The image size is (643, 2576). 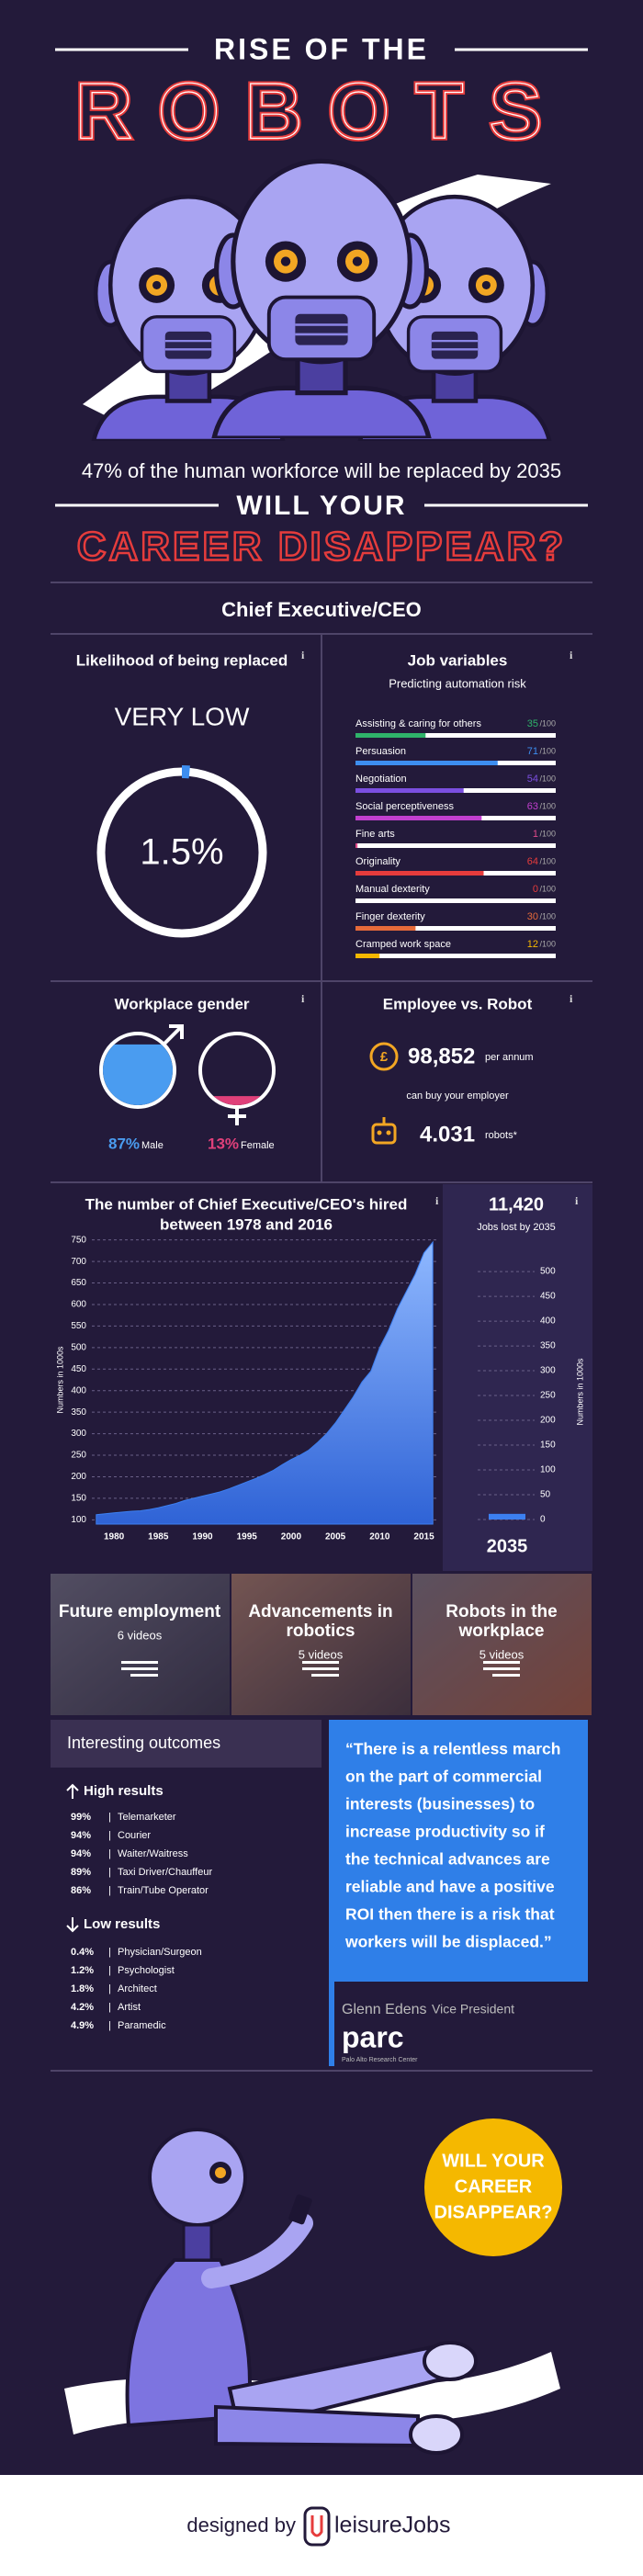 I want to click on outcome-value: 1.2%, so click(x=82, y=1970).